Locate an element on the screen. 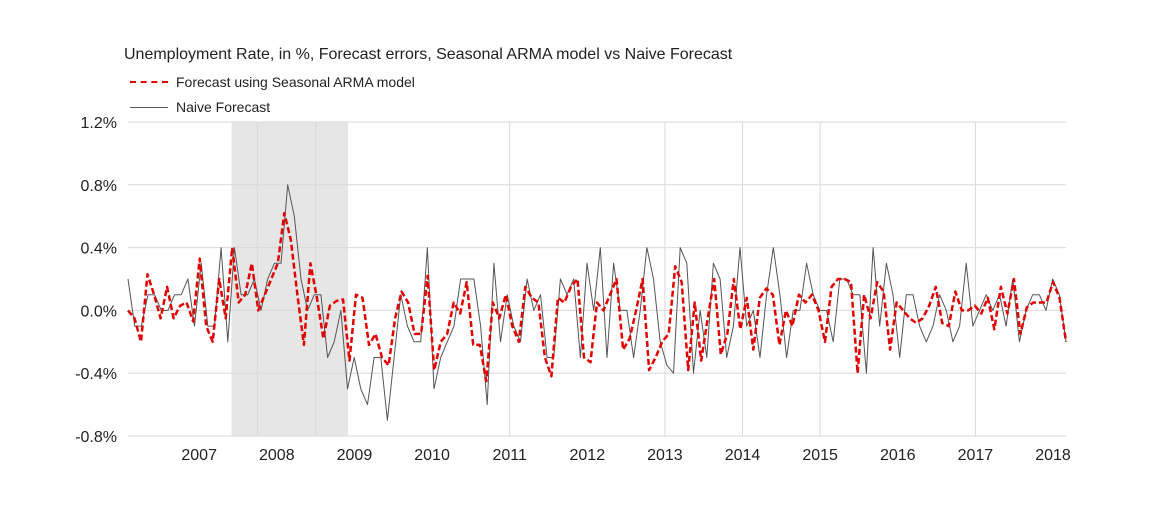 The image size is (1152, 515). x-tick-label: 2014 is located at coordinates (743, 455).